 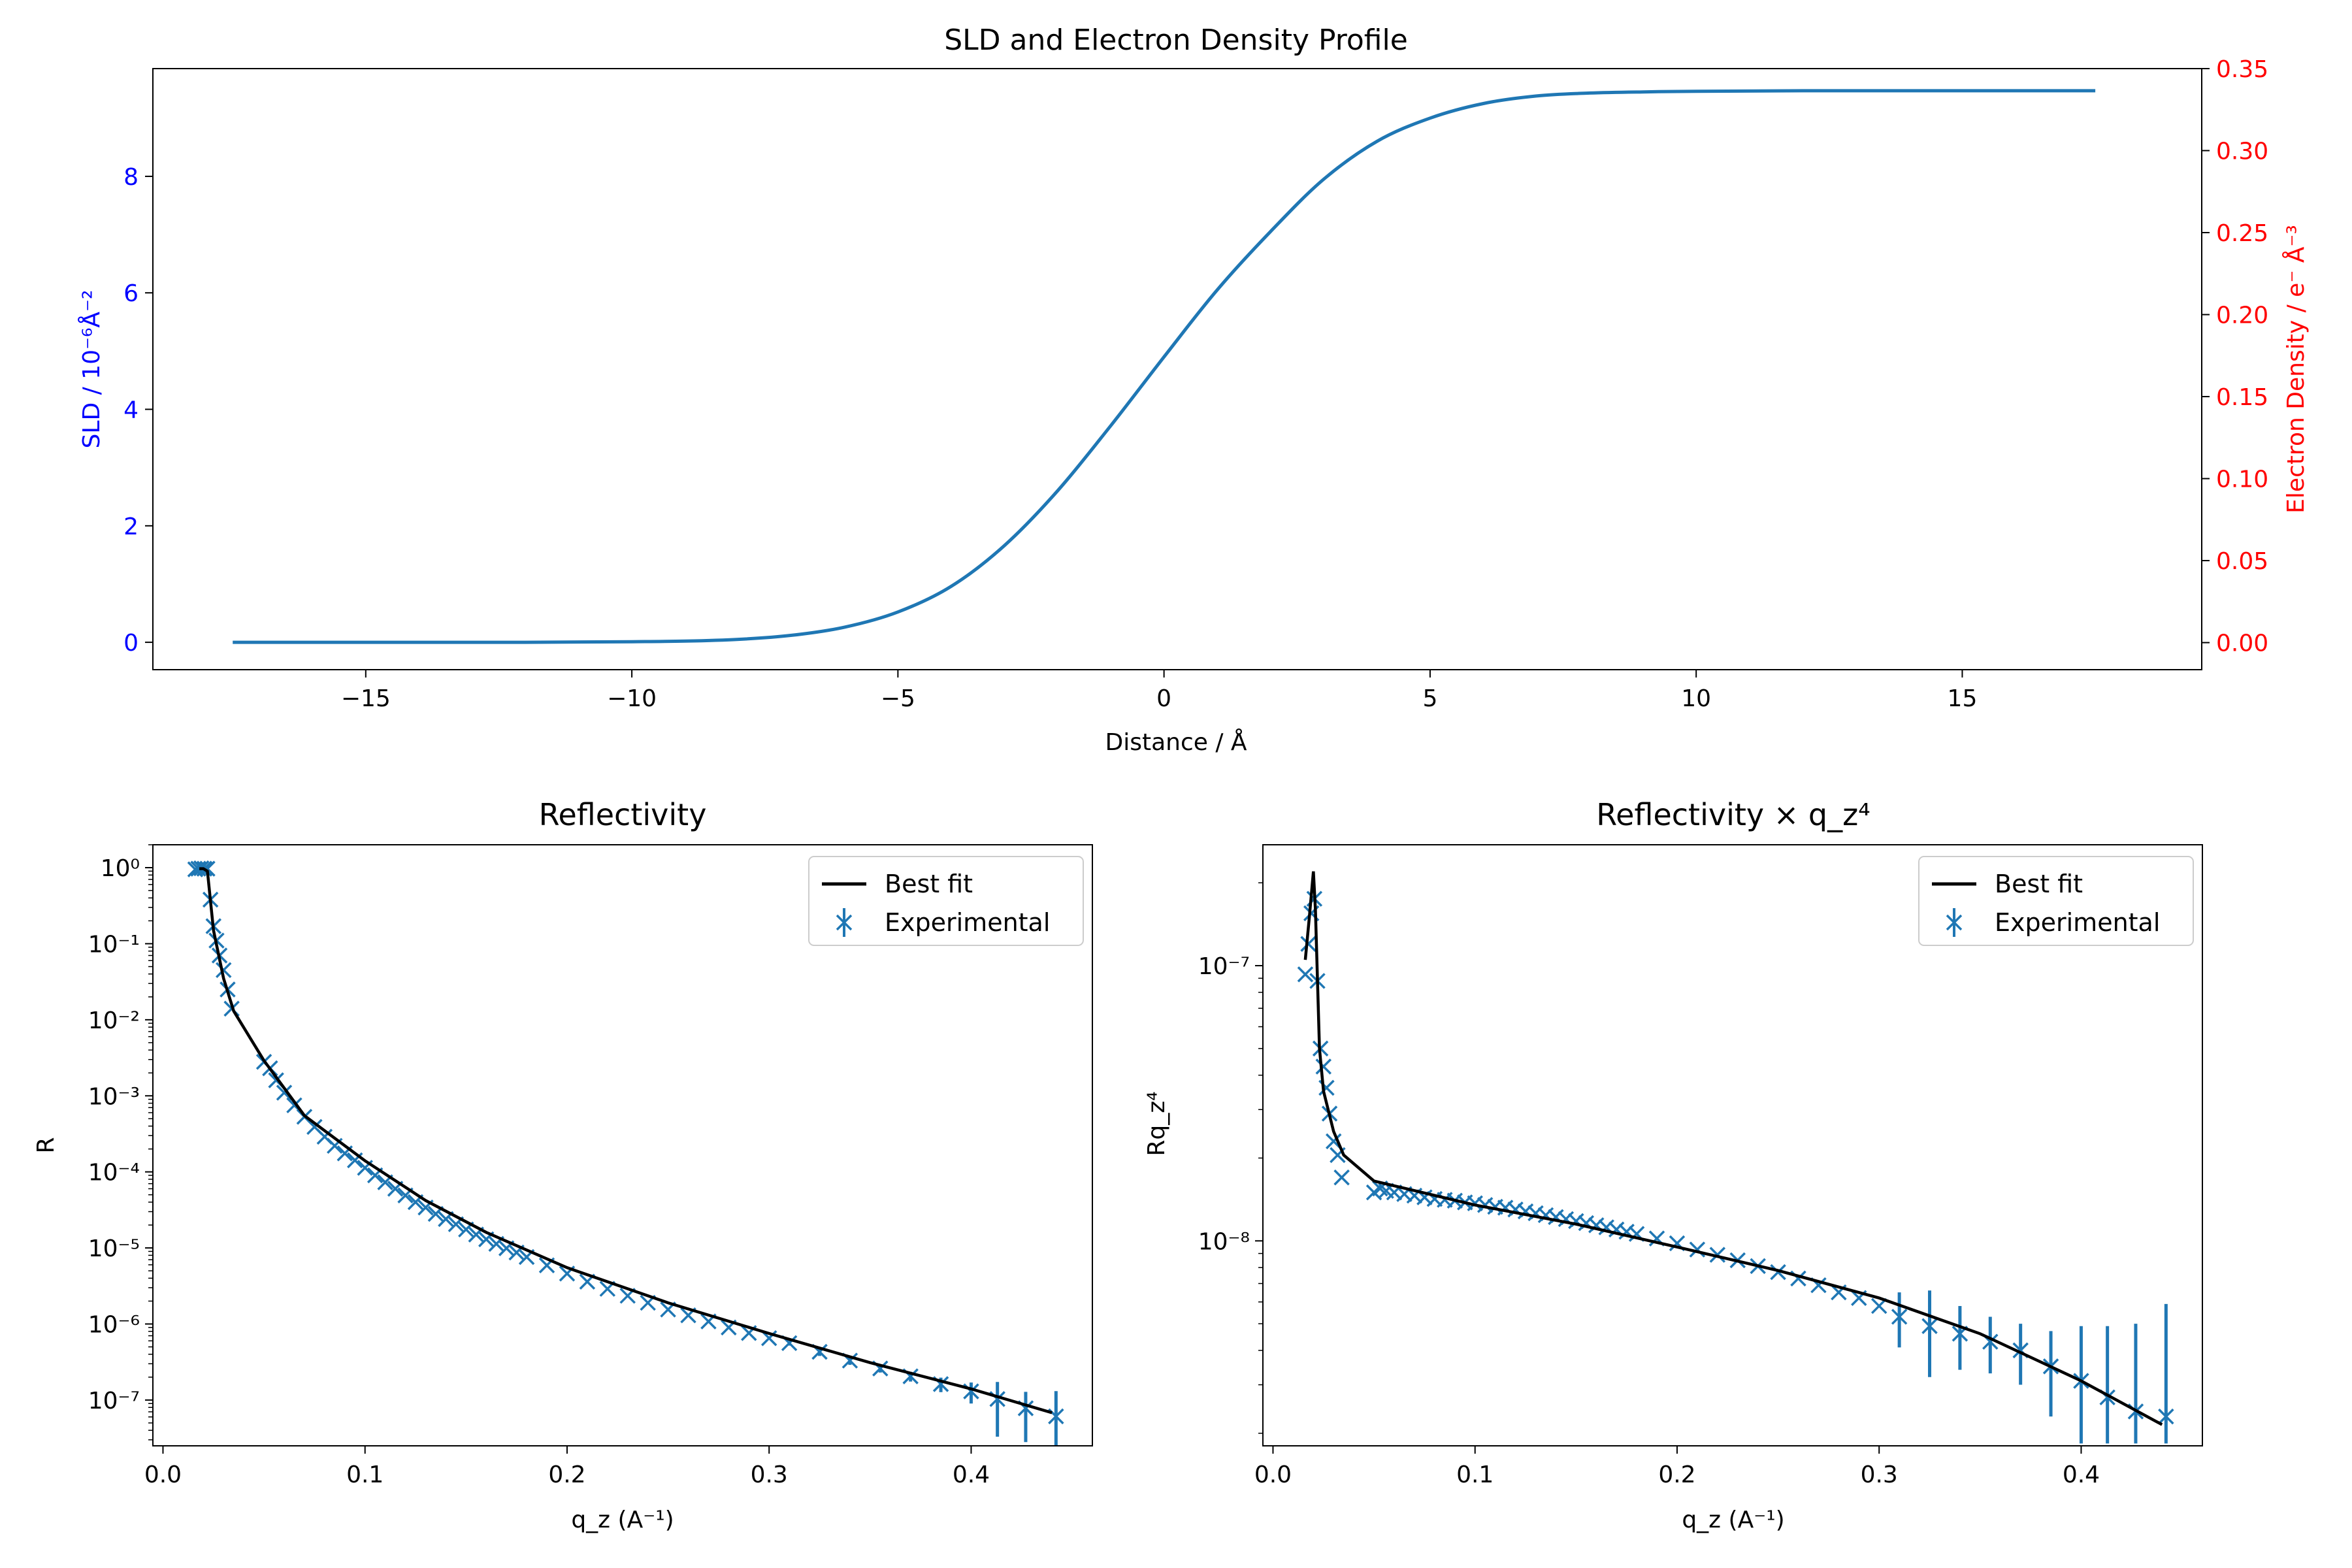 I want to click on sld-x-tick-label: 0, so click(x=1163, y=698).